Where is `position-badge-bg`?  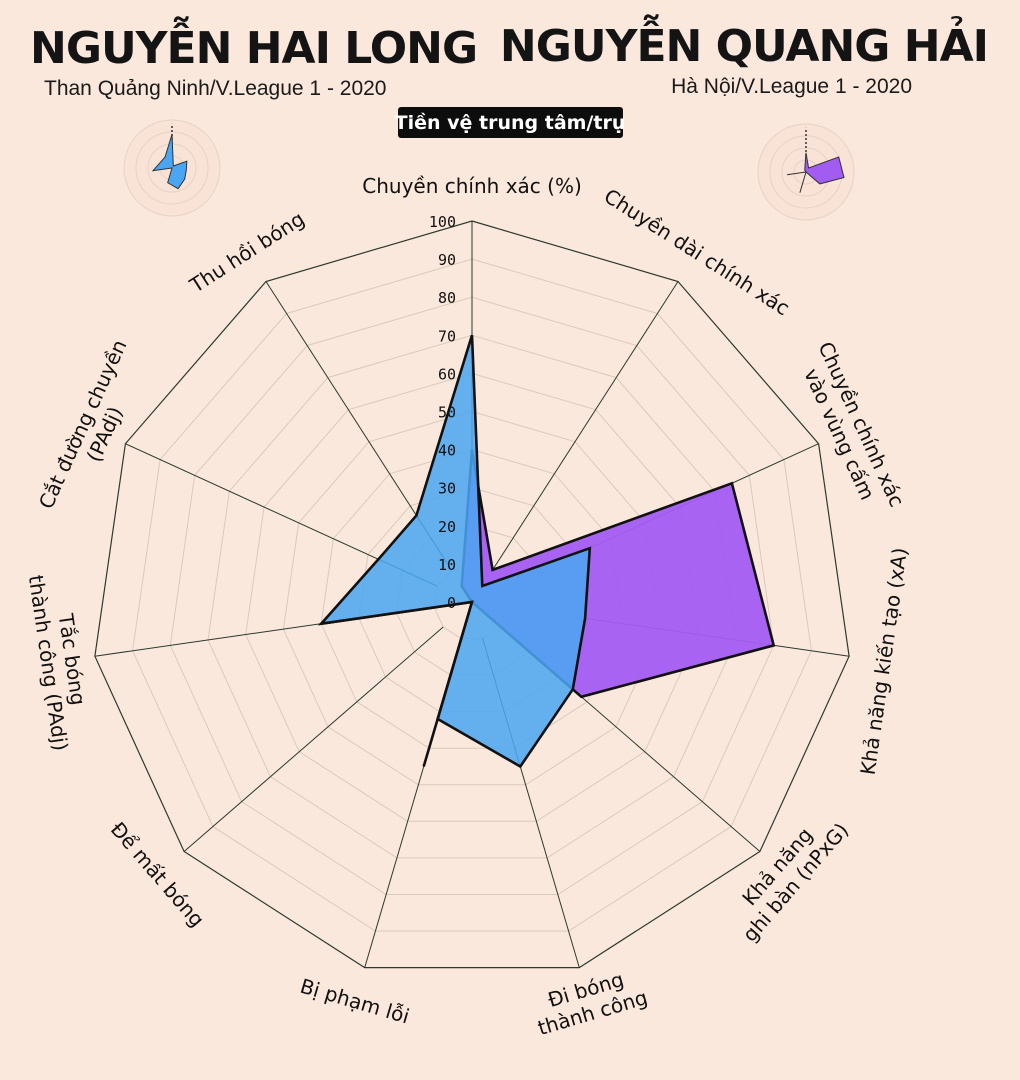
position-badge-bg is located at coordinates (510, 122).